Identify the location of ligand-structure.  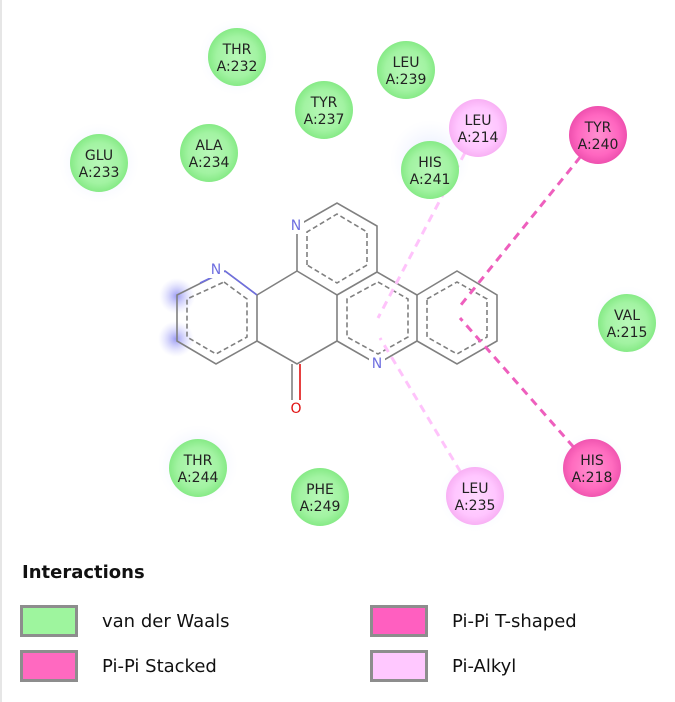
(337, 301).